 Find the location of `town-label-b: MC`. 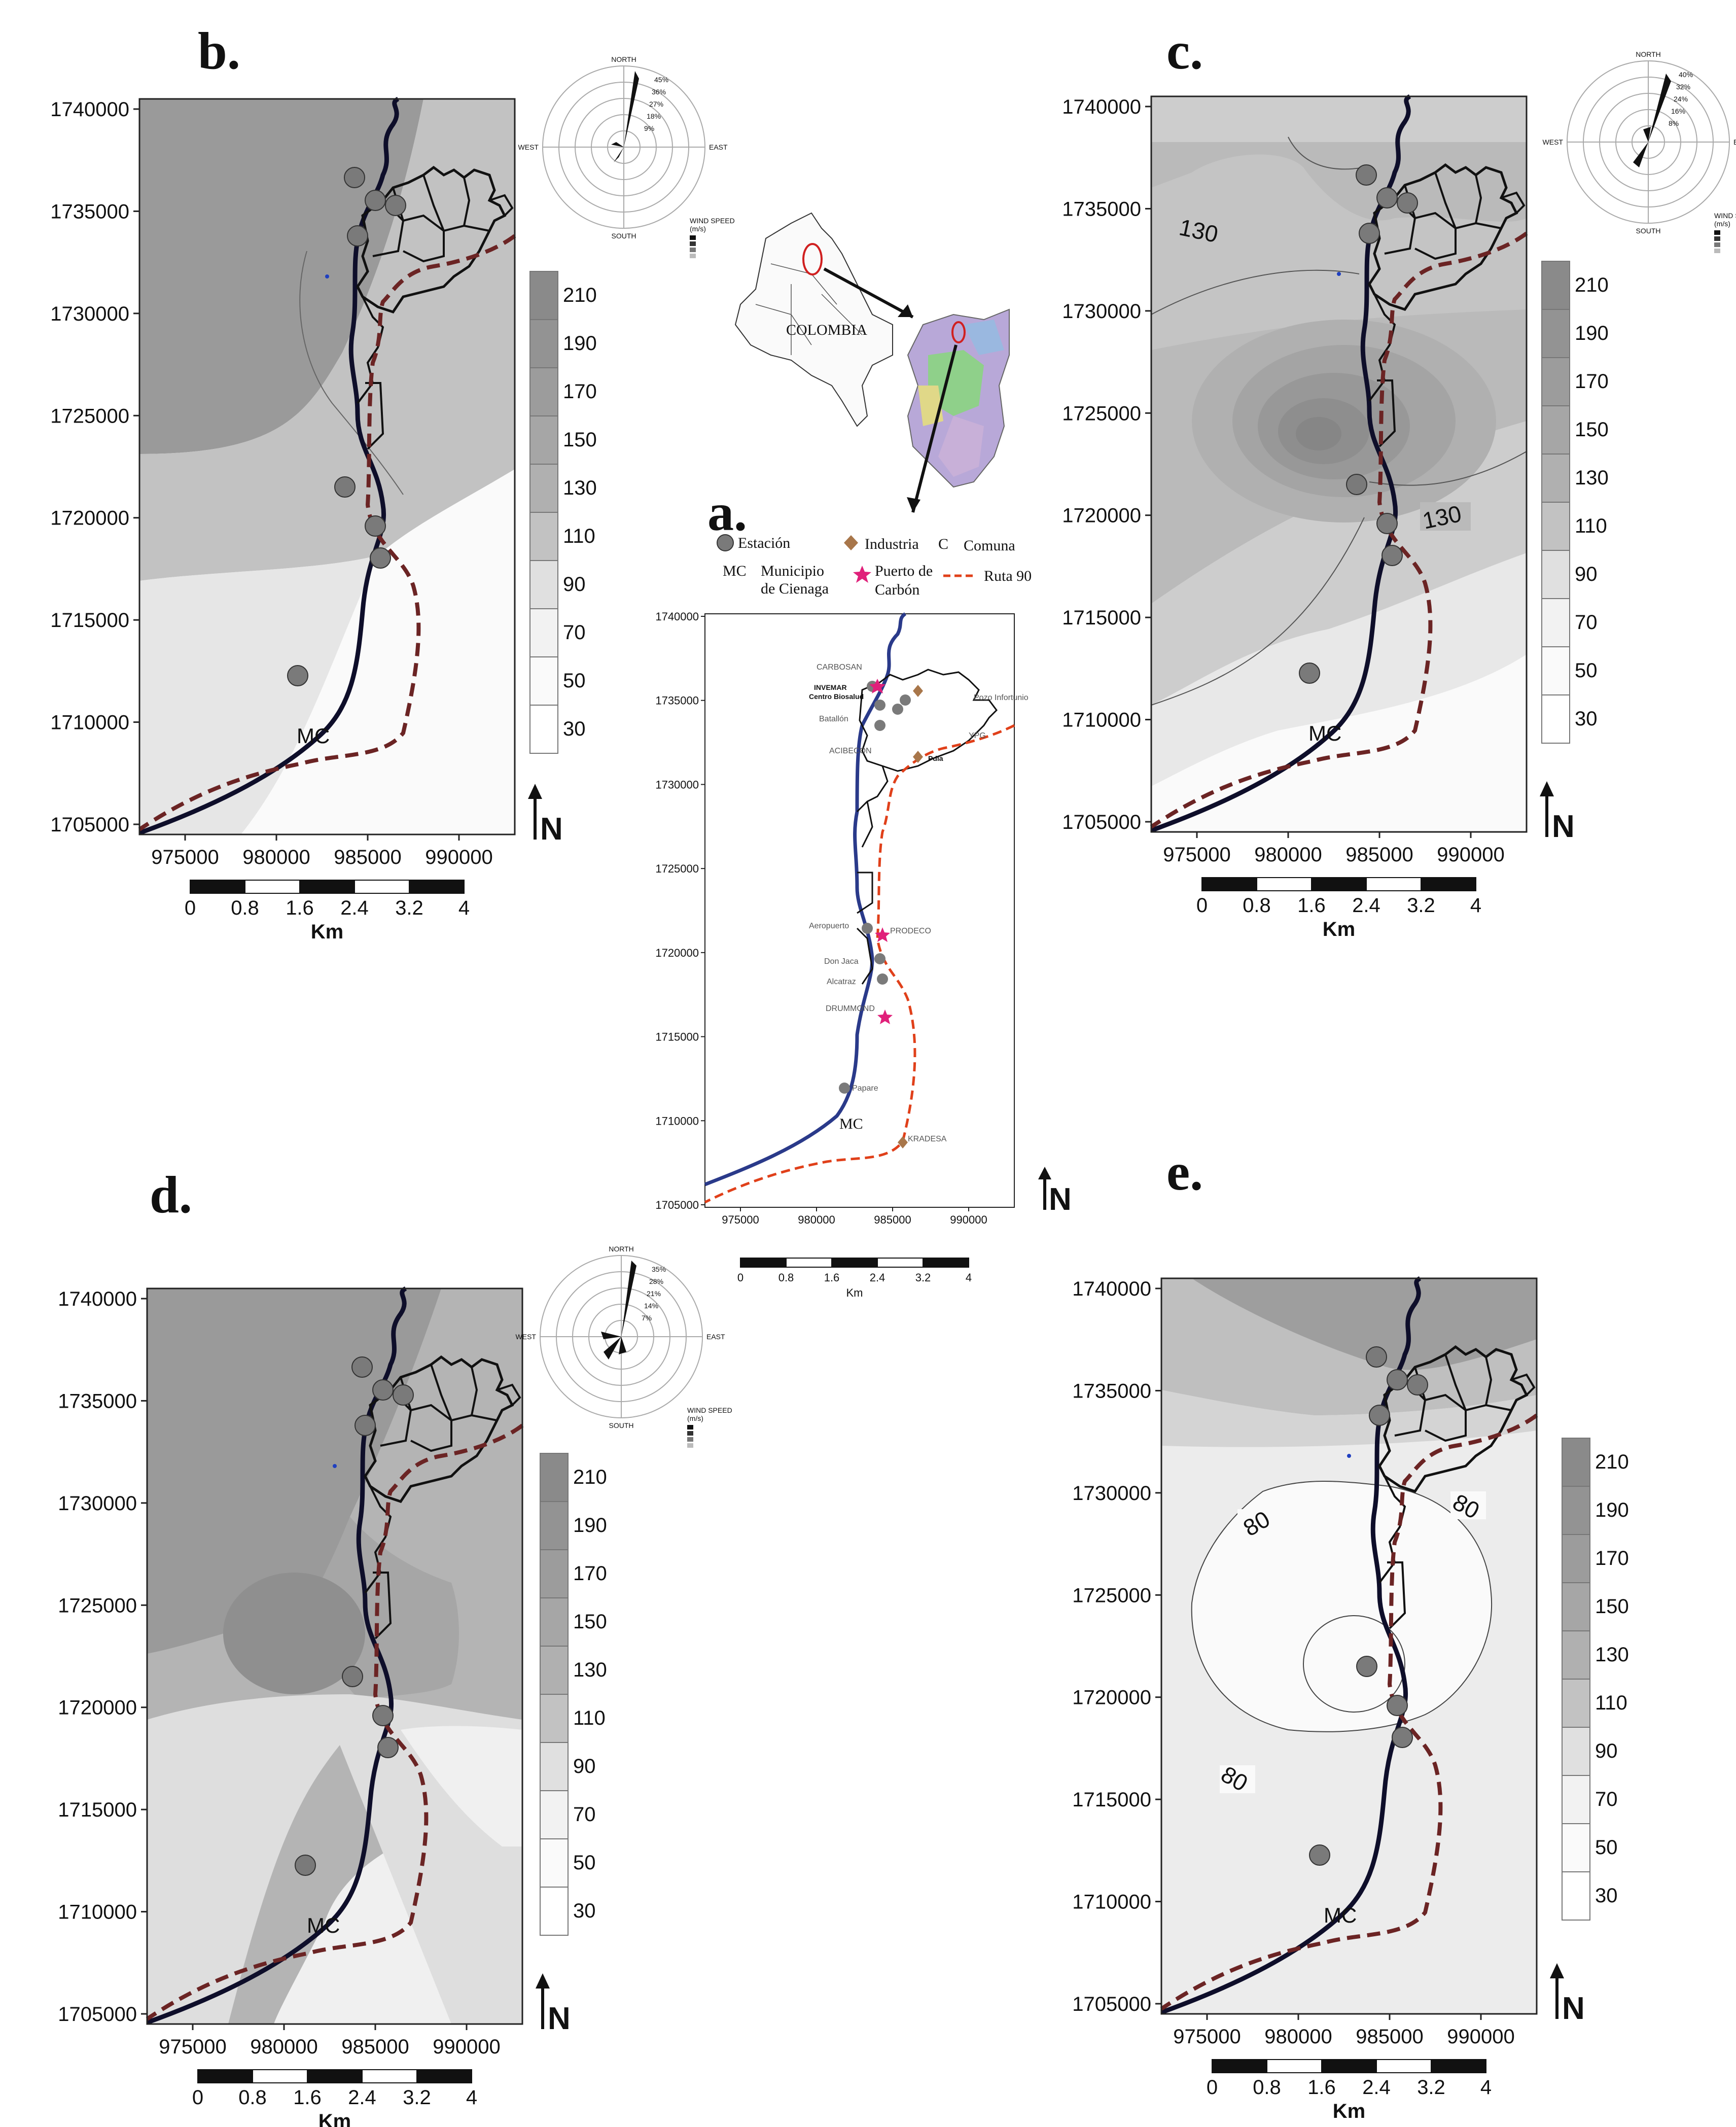

town-label-b: MC is located at coordinates (313, 736).